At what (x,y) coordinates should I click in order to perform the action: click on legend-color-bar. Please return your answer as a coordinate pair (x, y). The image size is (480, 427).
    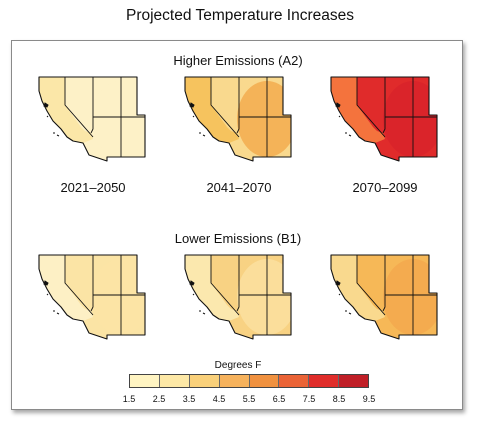
    Looking at the image, I should click on (249, 381).